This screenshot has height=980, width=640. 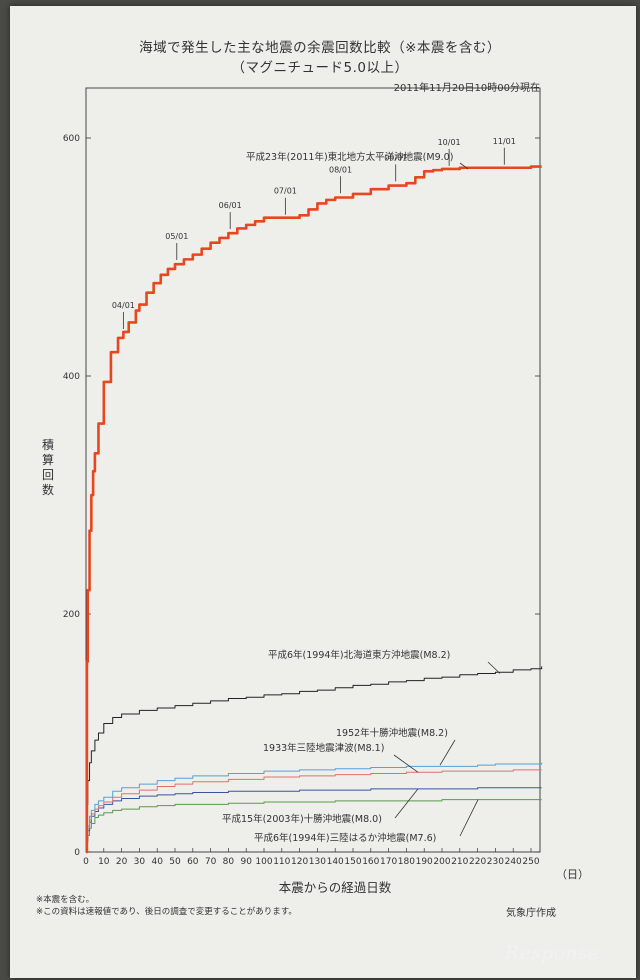 What do you see at coordinates (530, 862) in the screenshot?
I see `x-tick-label-250: 250` at bounding box center [530, 862].